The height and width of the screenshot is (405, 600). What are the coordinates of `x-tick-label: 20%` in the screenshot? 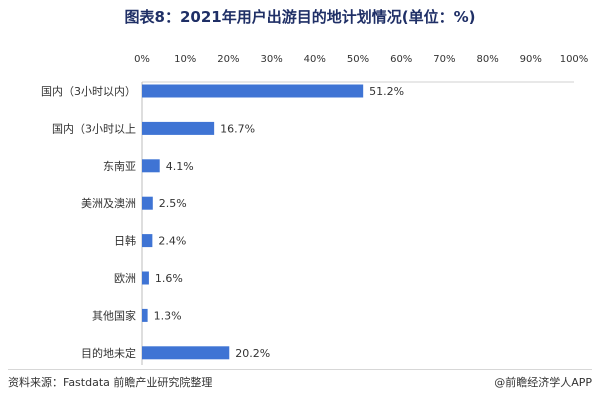 It's located at (228, 59).